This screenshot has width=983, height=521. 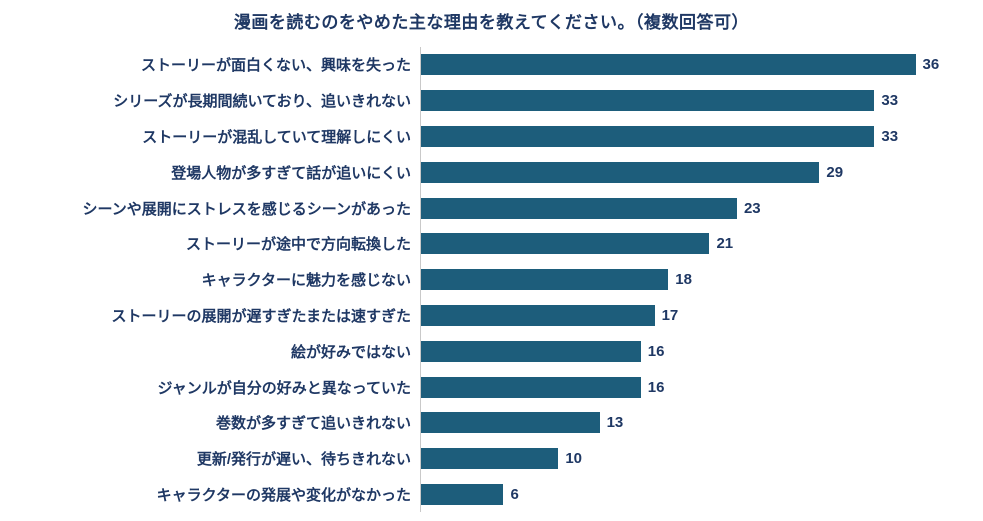 I want to click on value-label: 13, so click(x=615, y=423).